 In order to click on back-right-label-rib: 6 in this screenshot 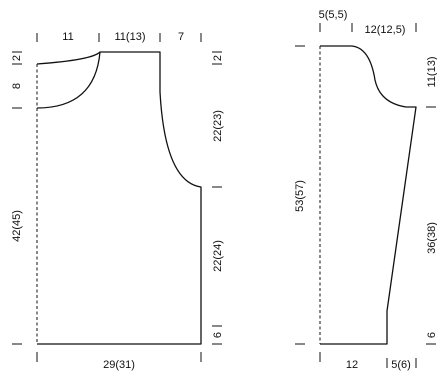, I will do `click(218, 335)`.